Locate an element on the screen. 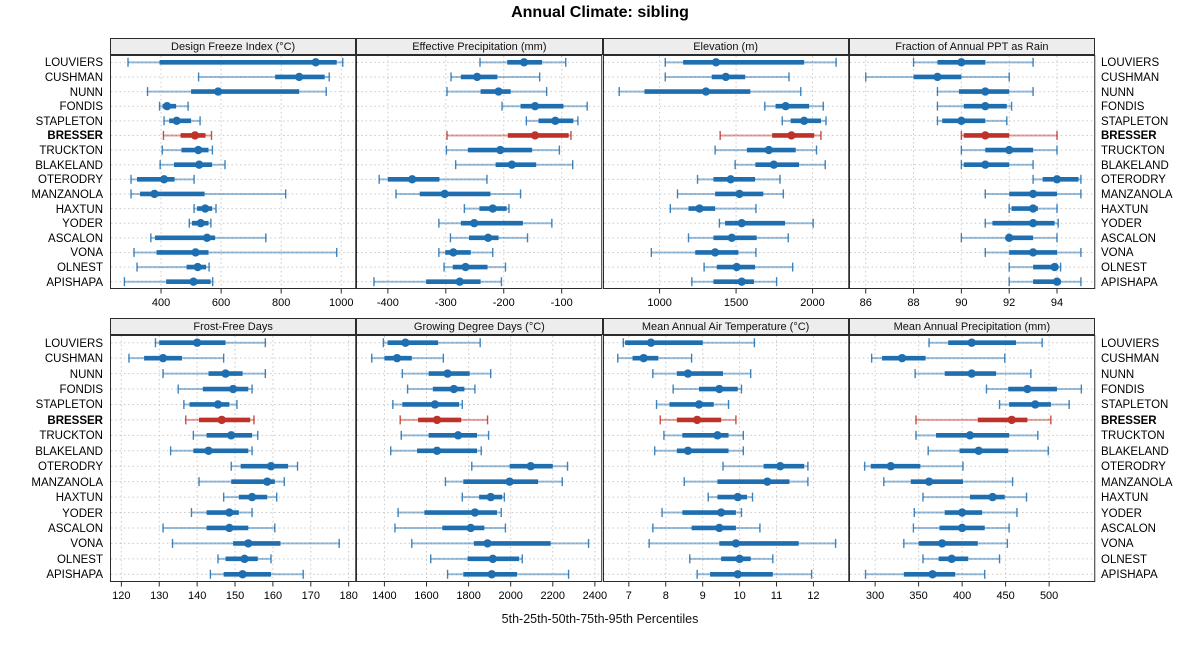 This screenshot has height=650, width=1200. axis-caption: 5th-25th-50th-75th-95th Percentiles is located at coordinates (600, 619).